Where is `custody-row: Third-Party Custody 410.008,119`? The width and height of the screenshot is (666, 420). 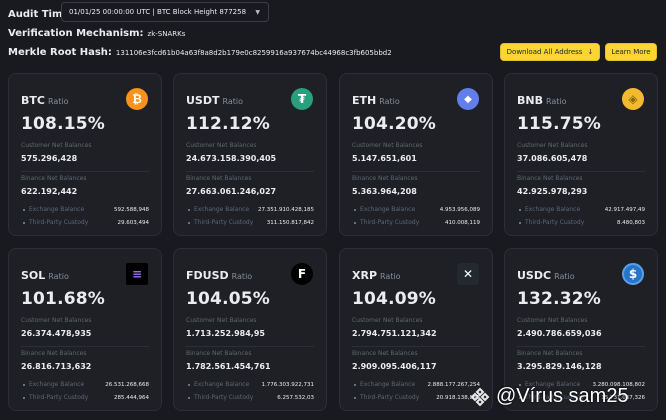 custody-row: Third-Party Custody 410.008,119 is located at coordinates (417, 222).